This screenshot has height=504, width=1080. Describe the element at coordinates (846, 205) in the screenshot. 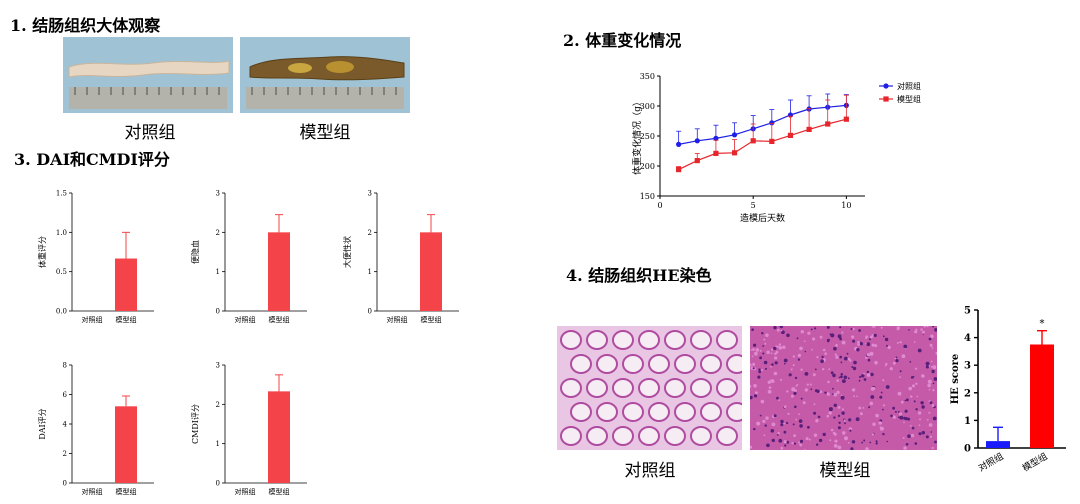

I see `x-tick-label: 10` at that location.